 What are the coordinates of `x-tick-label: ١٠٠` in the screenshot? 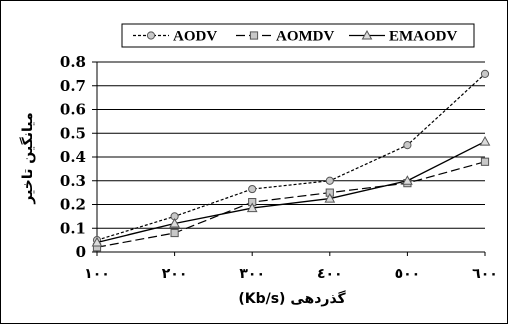 It's located at (97, 274).